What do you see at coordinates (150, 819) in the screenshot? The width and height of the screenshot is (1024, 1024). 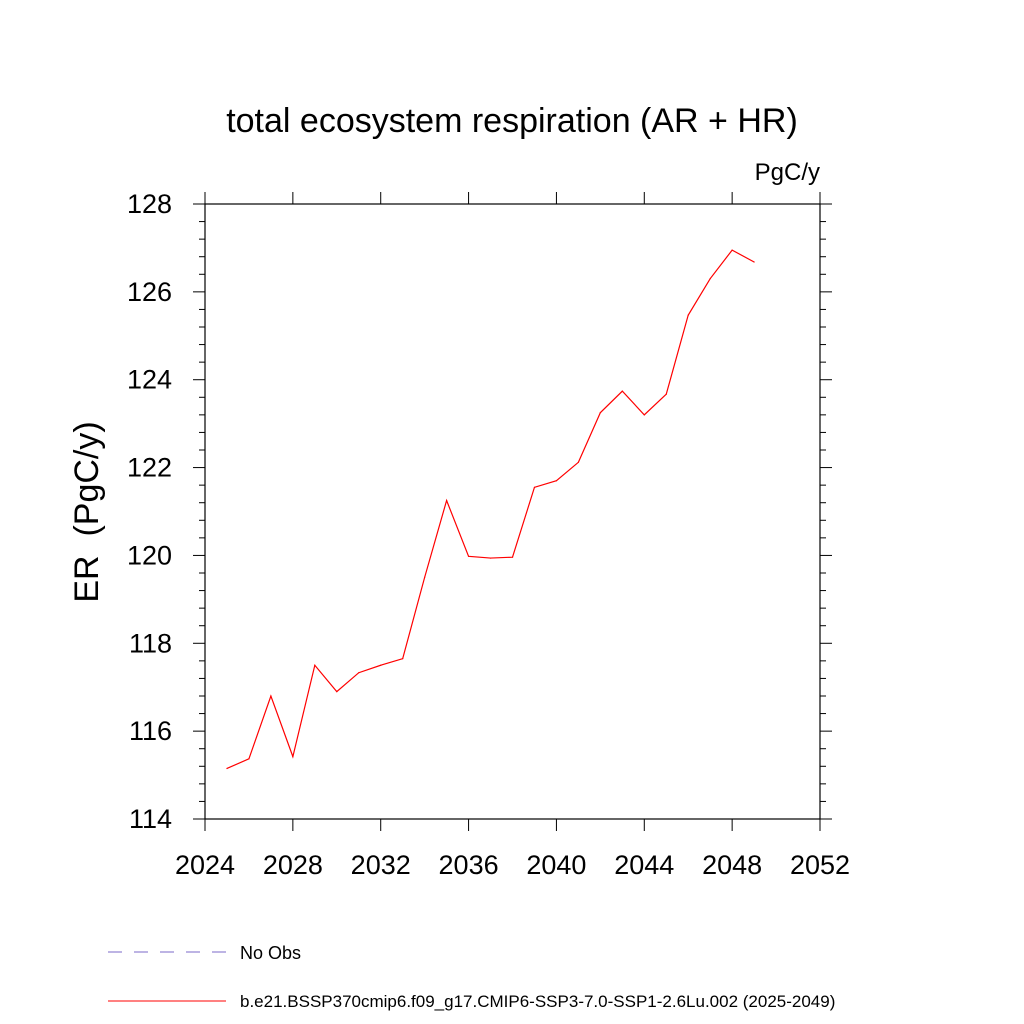 I see `y-tick-label: 114` at bounding box center [150, 819].